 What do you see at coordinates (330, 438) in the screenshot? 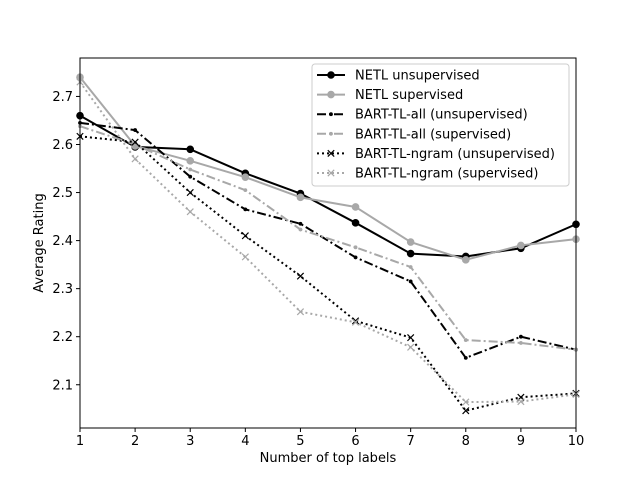
I see `x-axis-ticks: 1 2 3 4 5 6 7 8 9 10` at bounding box center [330, 438].